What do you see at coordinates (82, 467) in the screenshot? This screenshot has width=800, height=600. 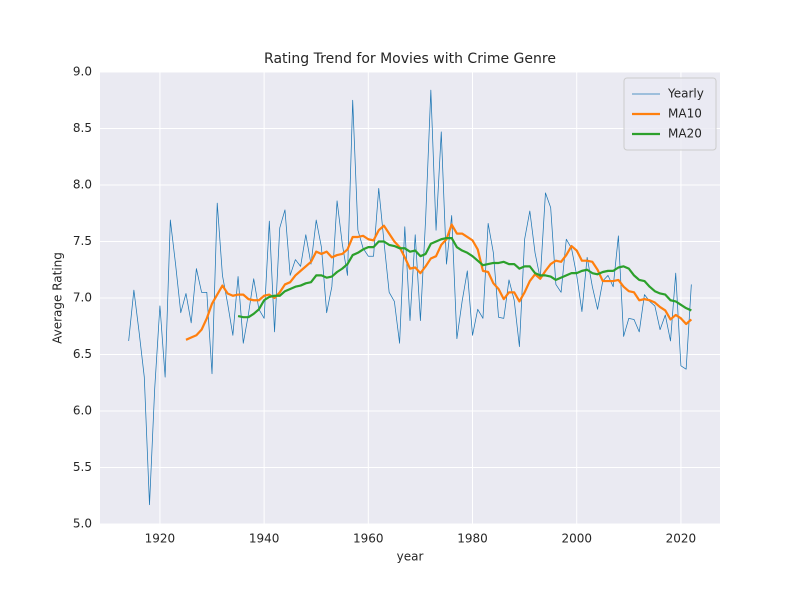 I see `y-tick-label: 5.5` at bounding box center [82, 467].